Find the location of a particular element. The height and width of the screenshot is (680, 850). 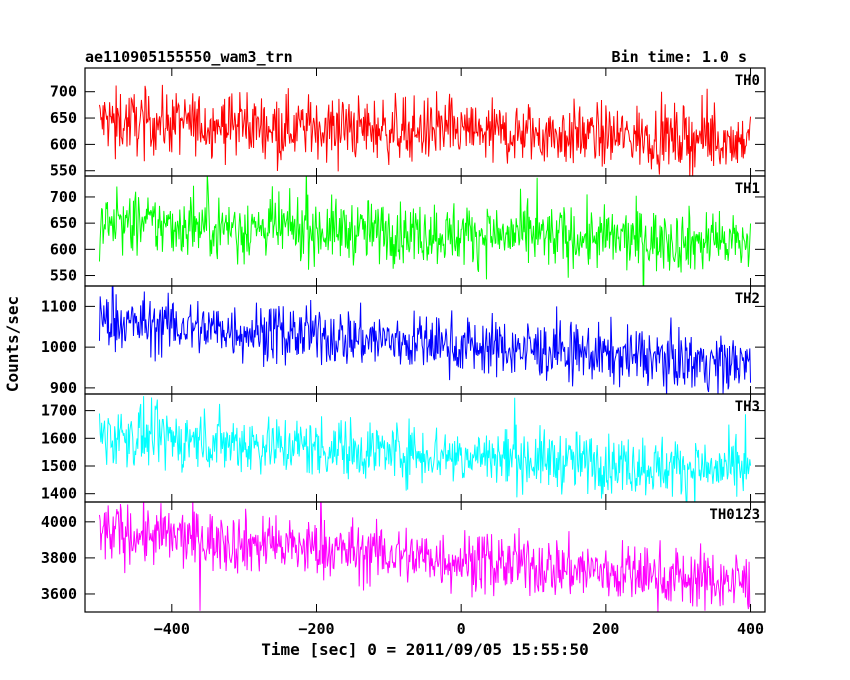

panel-th0123: 3600 3800 4000 TH0123 is located at coordinates (403, 557).